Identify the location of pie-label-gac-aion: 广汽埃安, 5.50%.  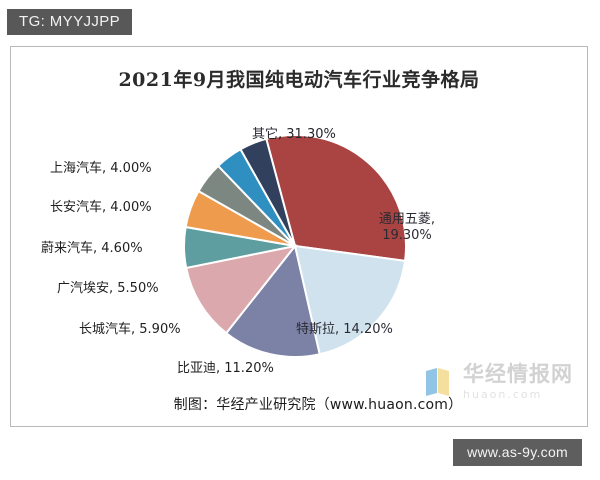
(108, 288).